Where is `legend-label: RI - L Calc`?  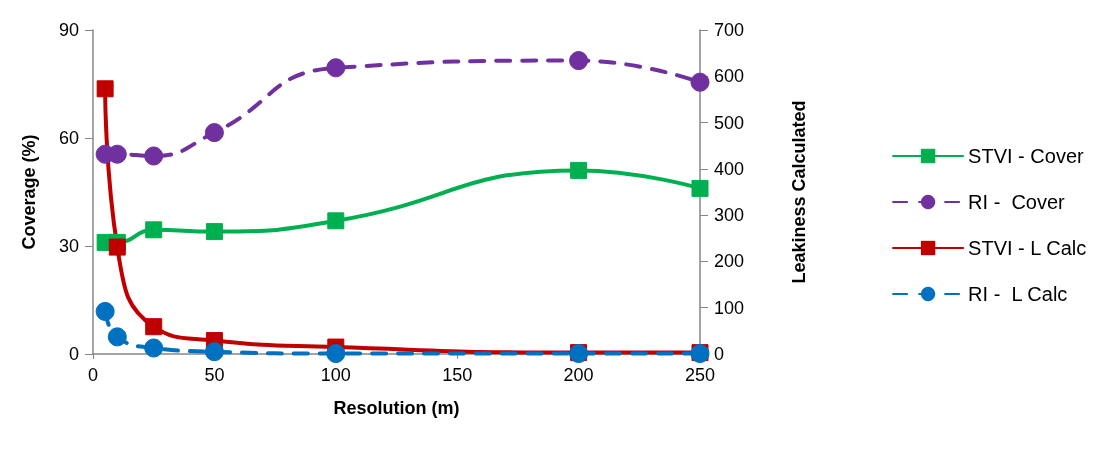 legend-label: RI - L Calc is located at coordinates (1018, 294).